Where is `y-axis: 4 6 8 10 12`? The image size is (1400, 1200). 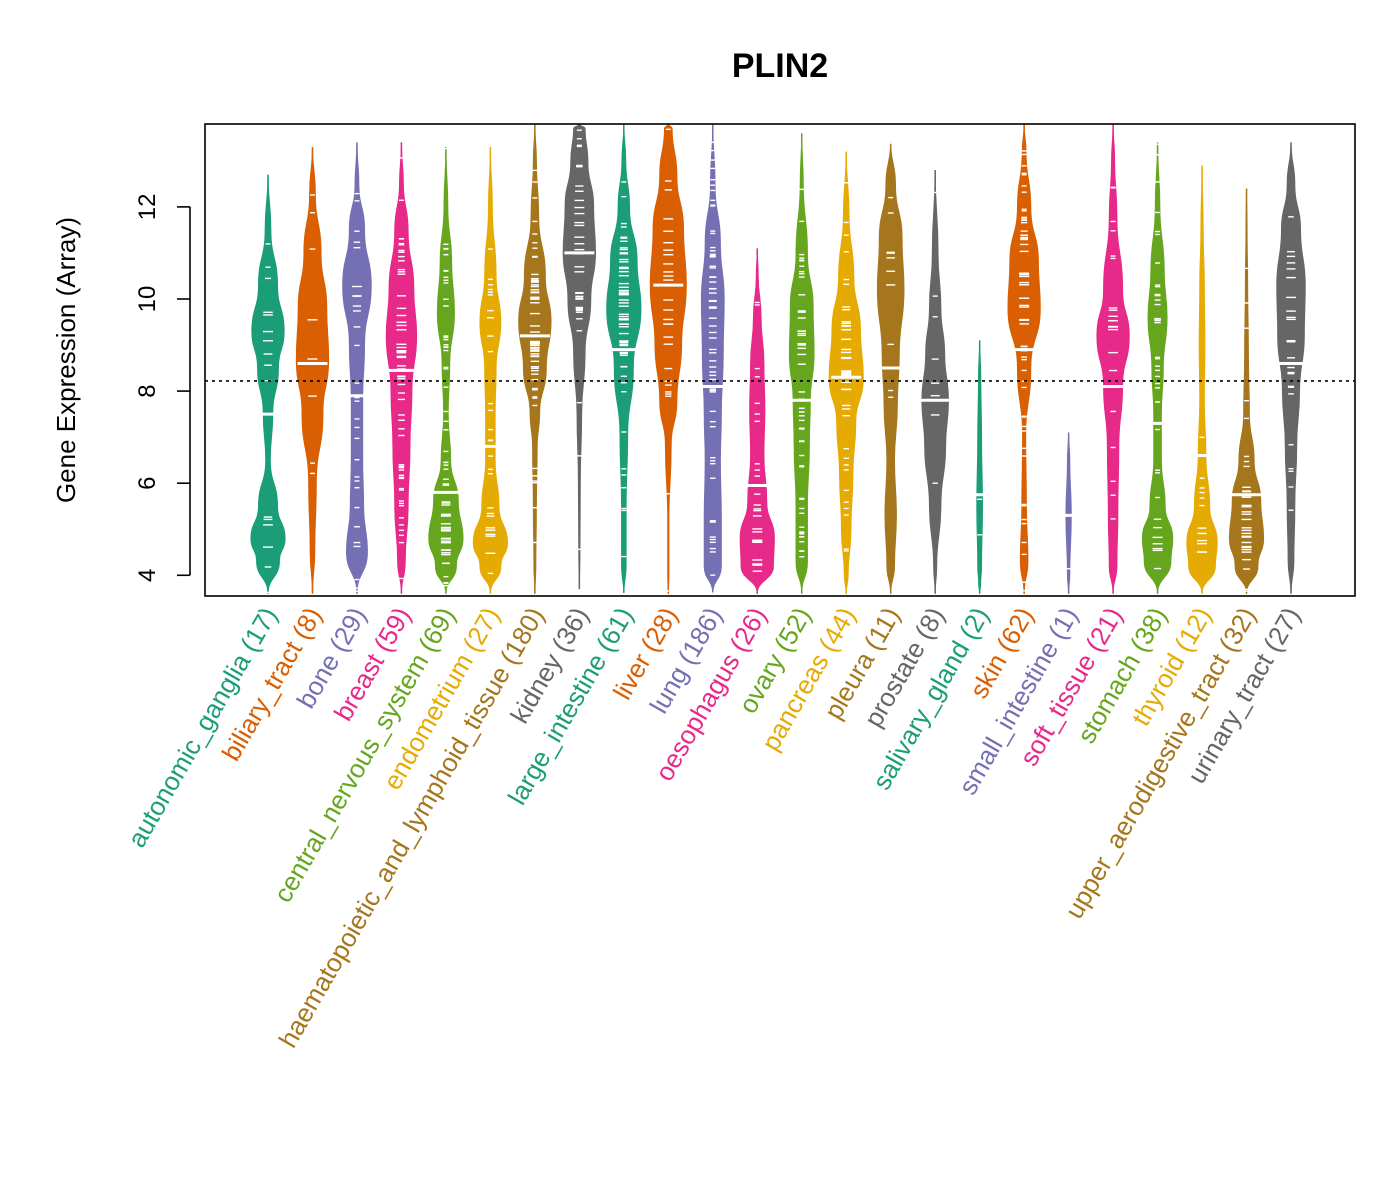
y-axis: 4 6 8 10 12 is located at coordinates (162, 388).